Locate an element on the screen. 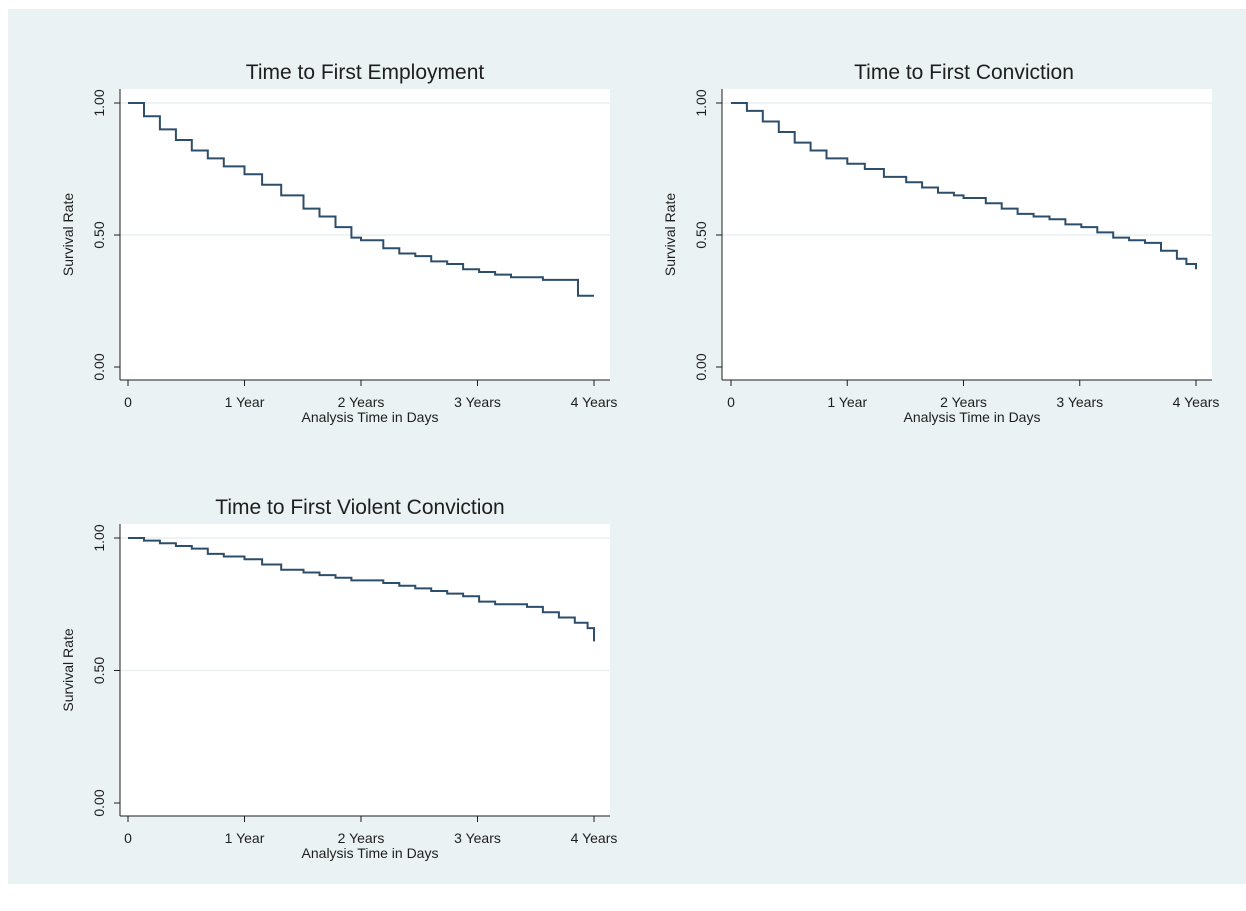 This screenshot has height=911, width=1246. chart-title: Time to First Violent Conviction is located at coordinates (359, 507).